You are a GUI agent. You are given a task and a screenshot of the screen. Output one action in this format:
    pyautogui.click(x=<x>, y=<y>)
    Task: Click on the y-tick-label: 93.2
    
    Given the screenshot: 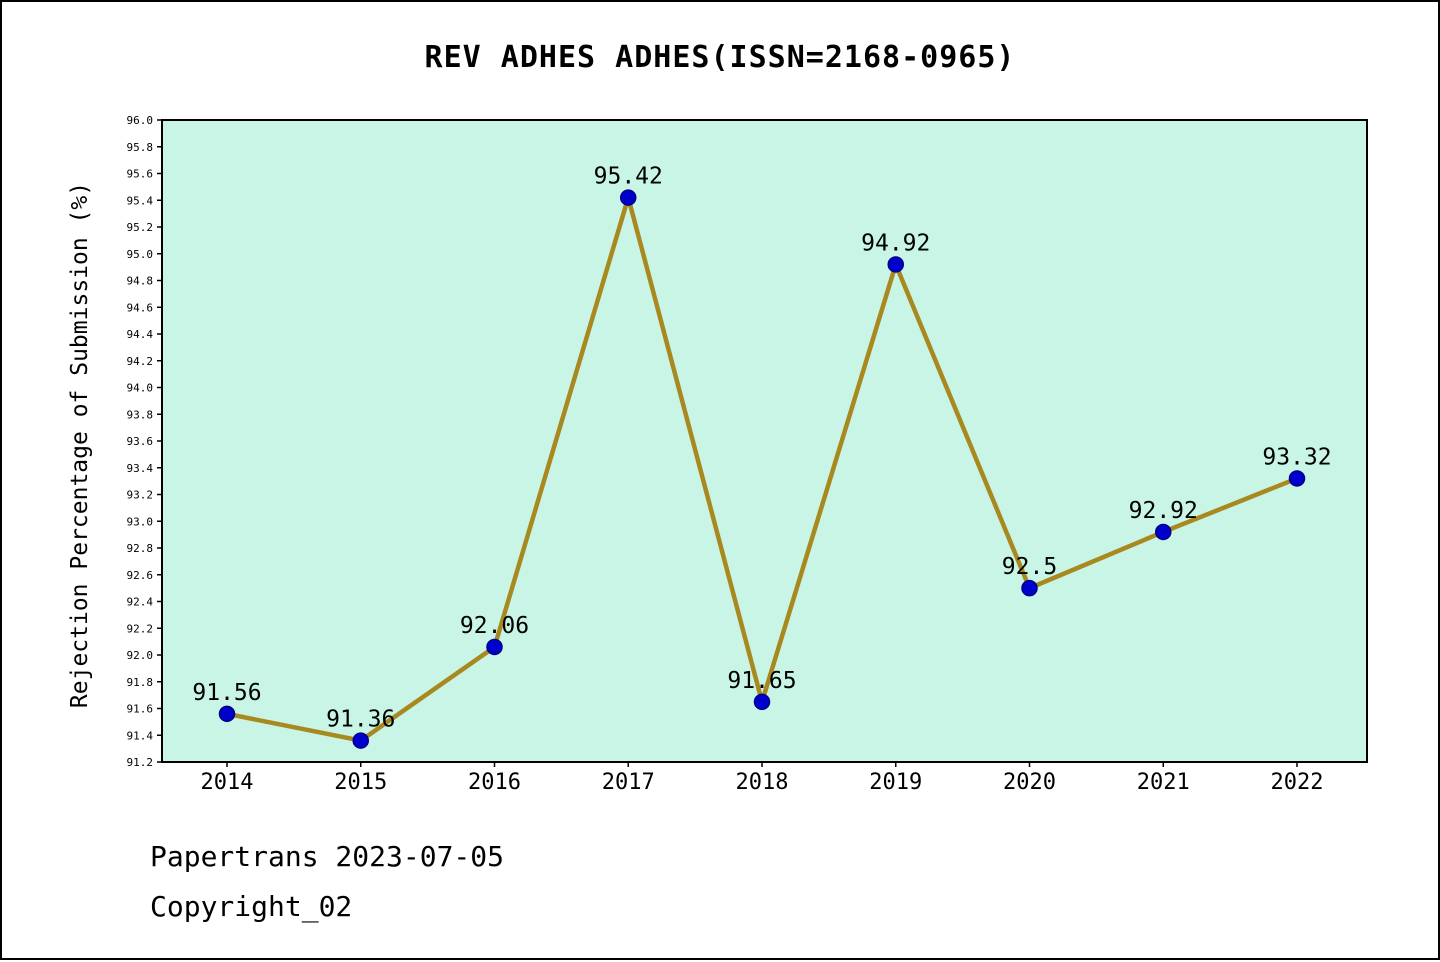 What is the action you would take?
    pyautogui.click(x=140, y=495)
    